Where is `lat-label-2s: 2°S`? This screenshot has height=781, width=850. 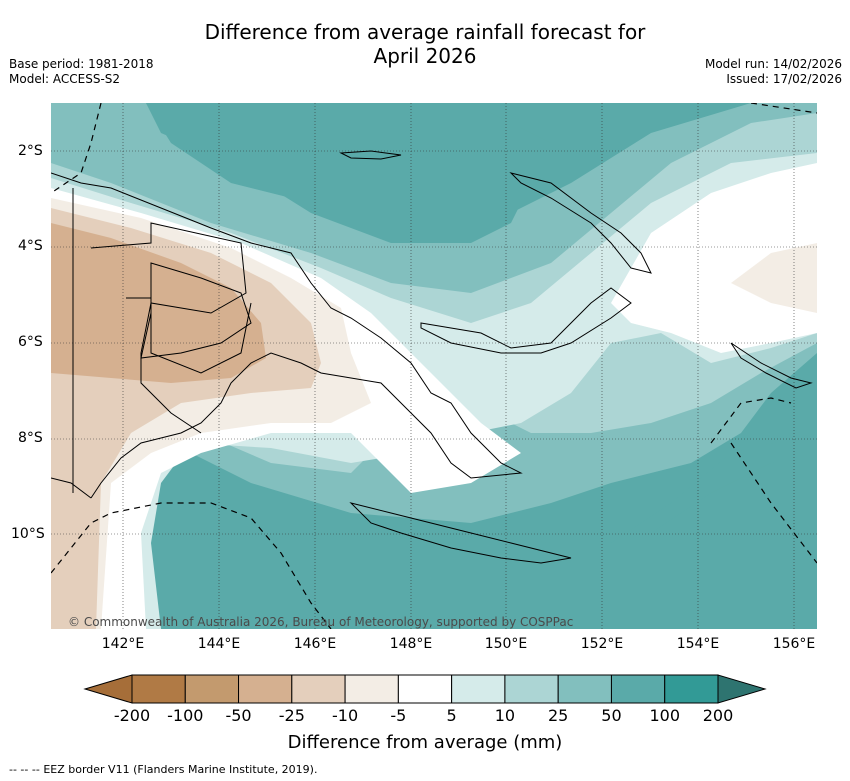
lat-label-2s: 2°S is located at coordinates (30, 151).